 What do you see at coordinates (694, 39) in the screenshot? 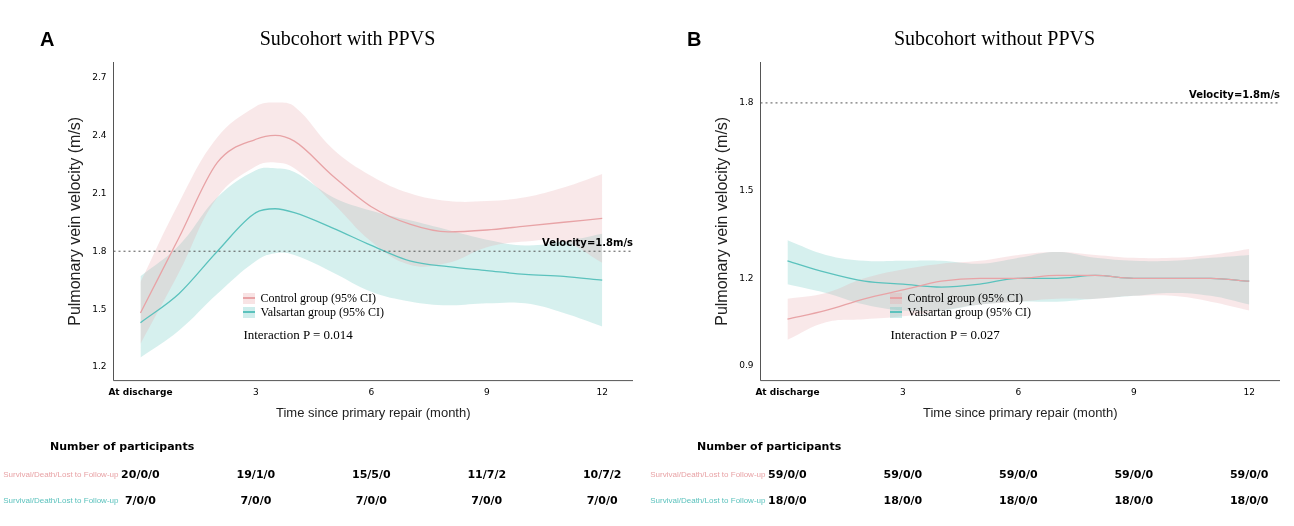
I see `text: B` at bounding box center [694, 39].